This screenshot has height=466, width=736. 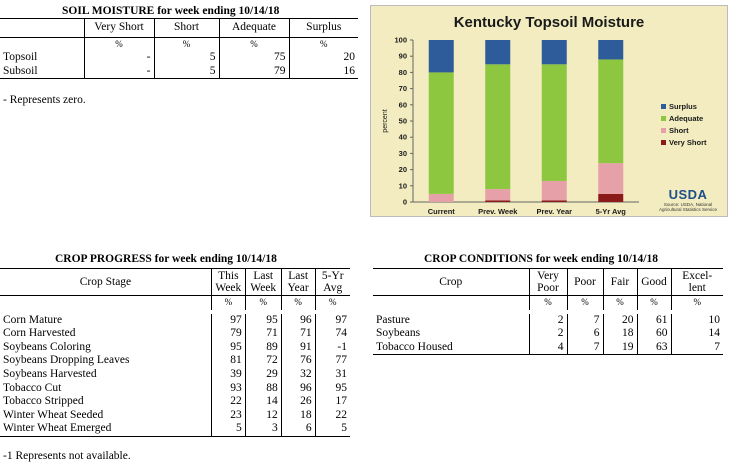 What do you see at coordinates (688, 194) in the screenshot?
I see `usda-logo-text: USDA` at bounding box center [688, 194].